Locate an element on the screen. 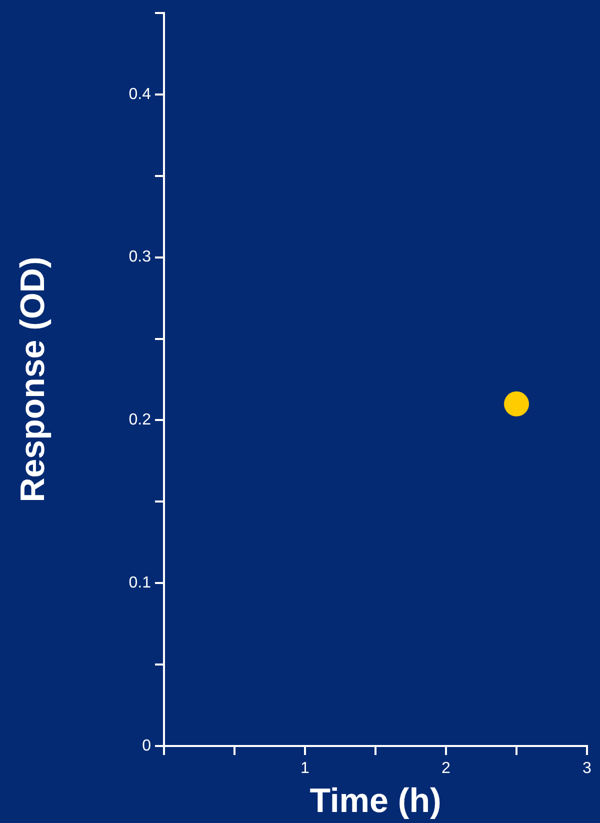  y-tick-label: 0.1 is located at coordinates (140, 583).